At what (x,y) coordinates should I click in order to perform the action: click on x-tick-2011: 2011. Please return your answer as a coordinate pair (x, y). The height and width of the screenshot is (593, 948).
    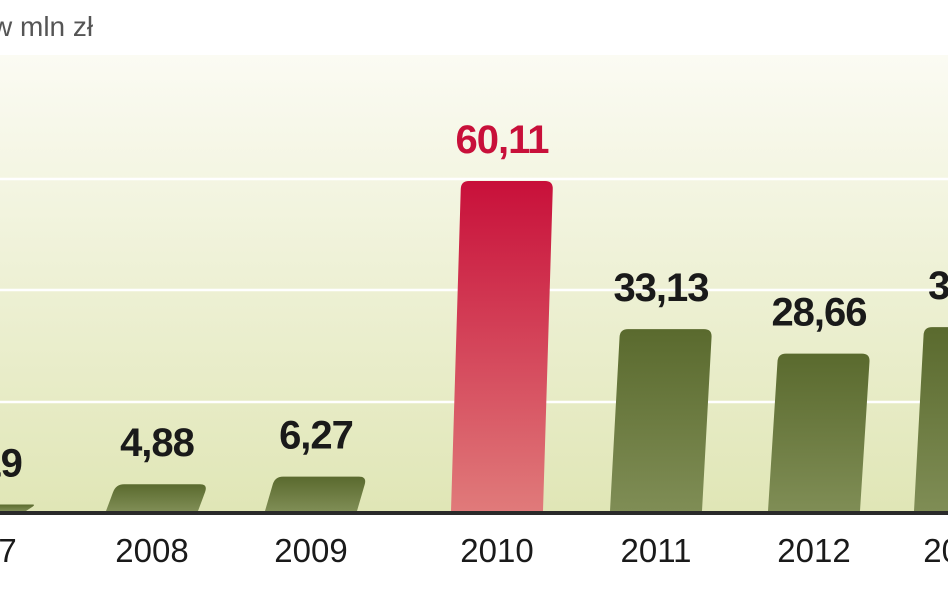
    Looking at the image, I should click on (656, 550).